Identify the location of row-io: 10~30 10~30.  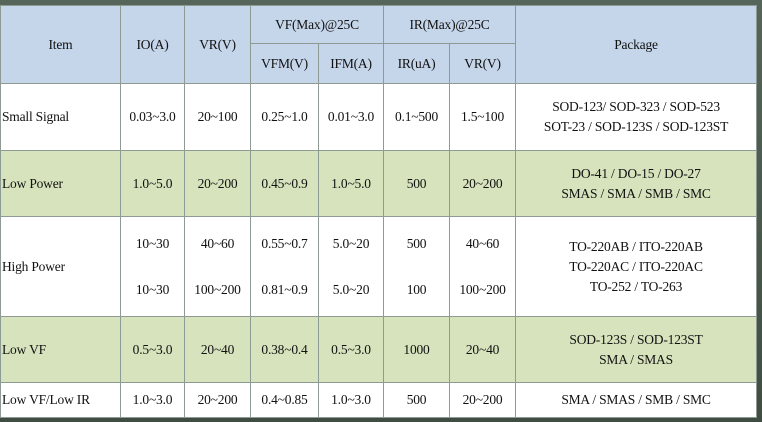
(152, 266).